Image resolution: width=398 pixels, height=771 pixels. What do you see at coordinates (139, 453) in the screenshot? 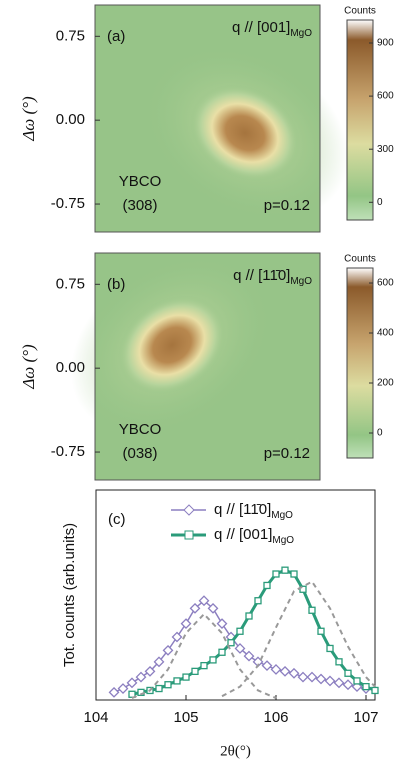
I see `reflection-label: (038)` at bounding box center [139, 453].